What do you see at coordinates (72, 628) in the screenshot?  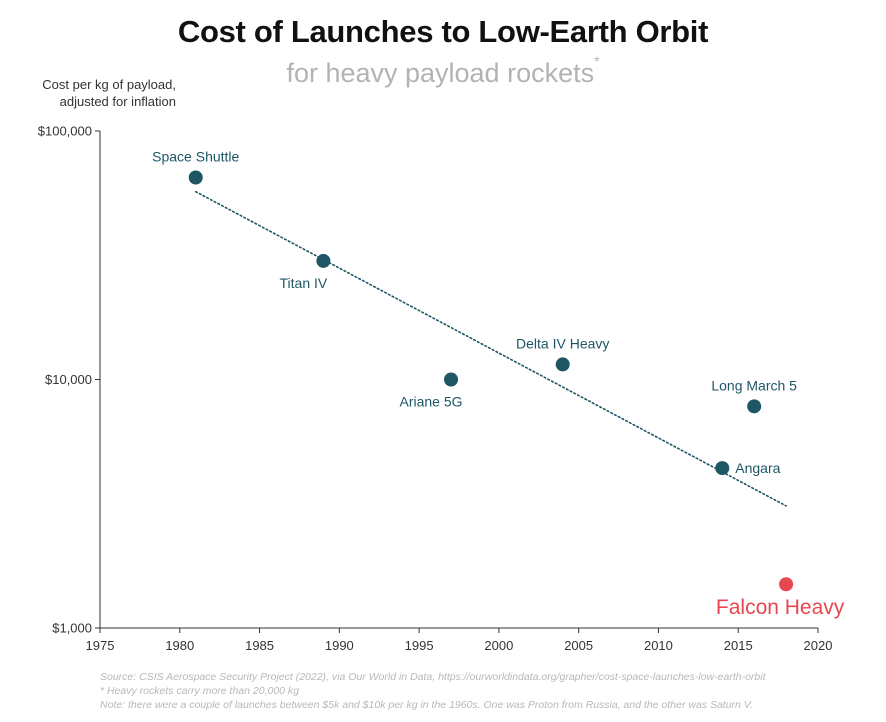 I see `y-tick-label: $1,000` at bounding box center [72, 628].